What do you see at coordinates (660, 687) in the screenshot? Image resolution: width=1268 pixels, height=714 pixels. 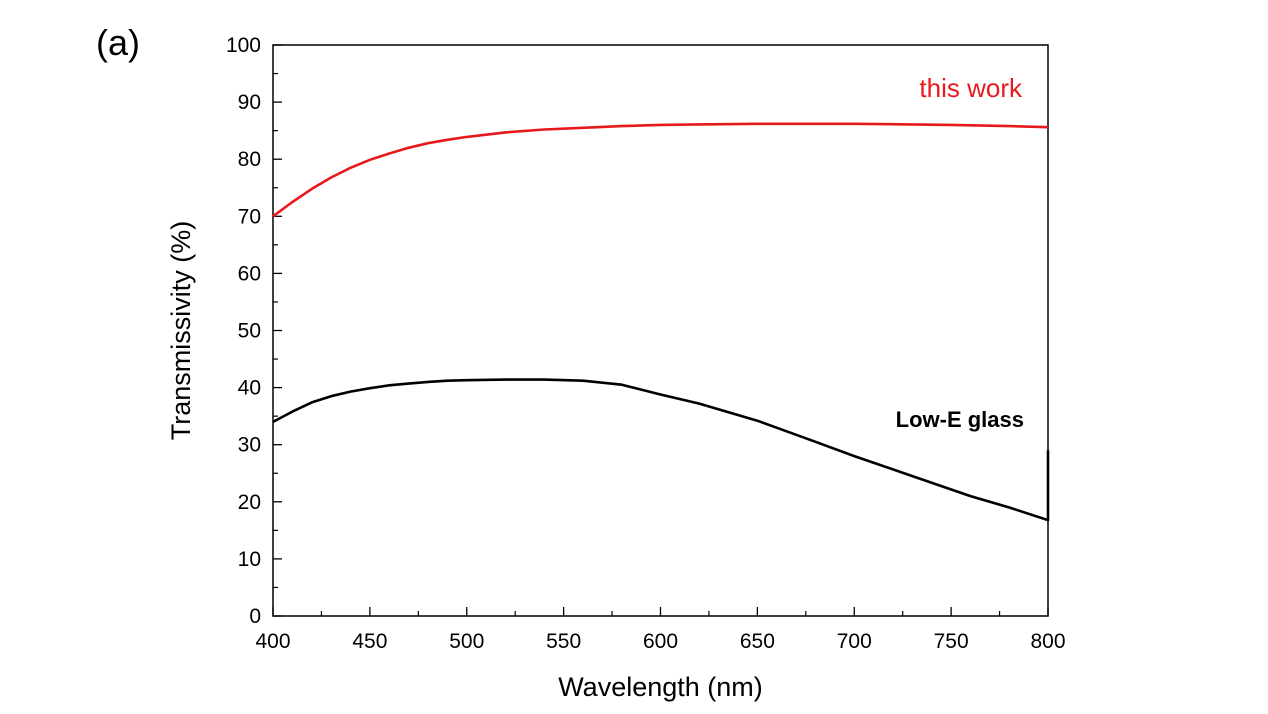 I see `x-axis-label: Wavelength (nm)` at bounding box center [660, 687].